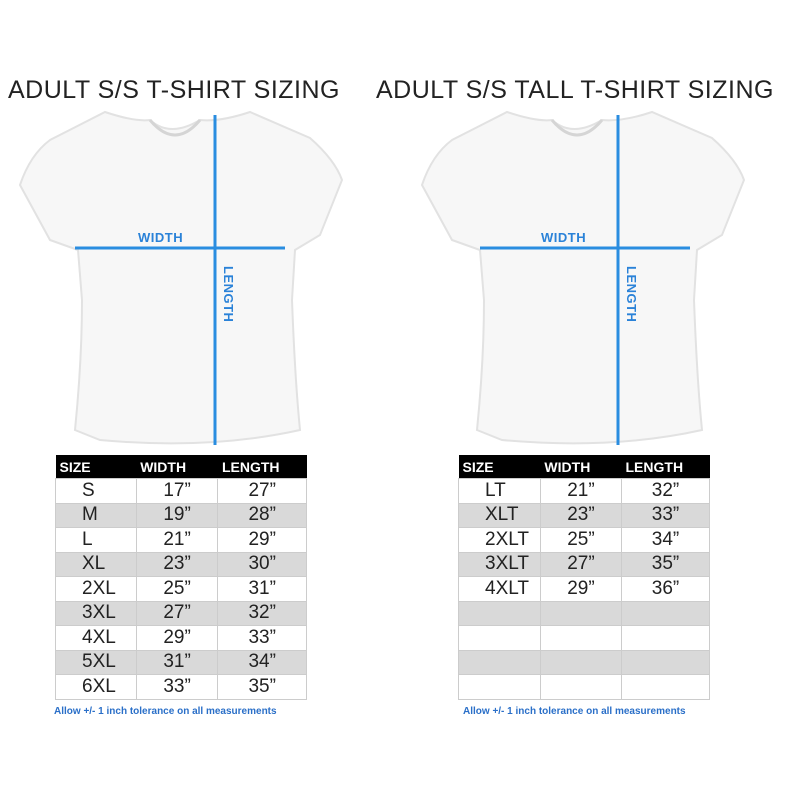 The width and height of the screenshot is (800, 800). I want to click on table-row: LT 21” 32”, so click(584, 491).